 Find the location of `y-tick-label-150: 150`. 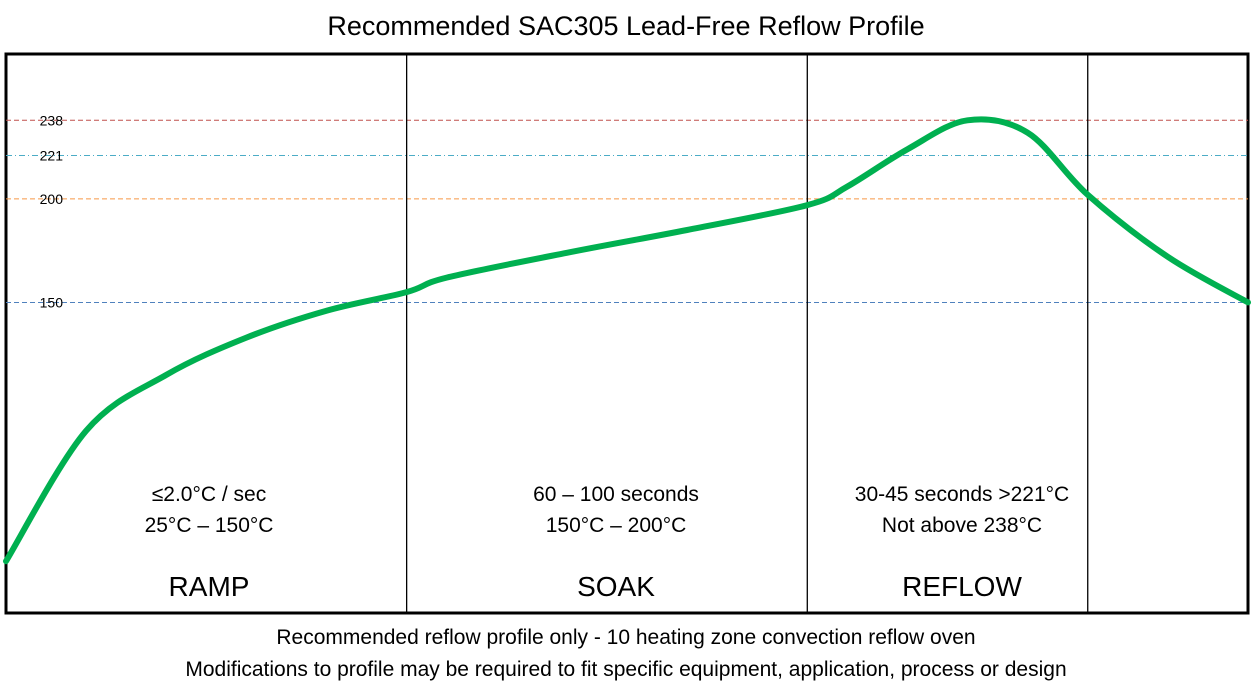

y-tick-label-150: 150 is located at coordinates (52, 302).